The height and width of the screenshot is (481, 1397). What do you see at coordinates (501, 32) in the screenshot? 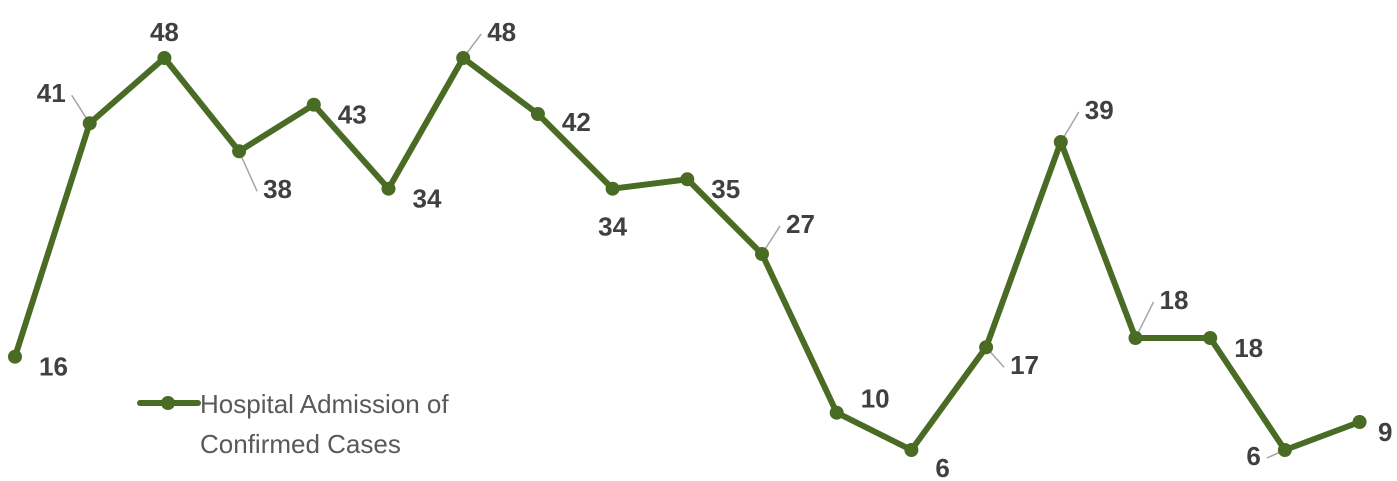
I see `data-label-7: 48` at bounding box center [501, 32].